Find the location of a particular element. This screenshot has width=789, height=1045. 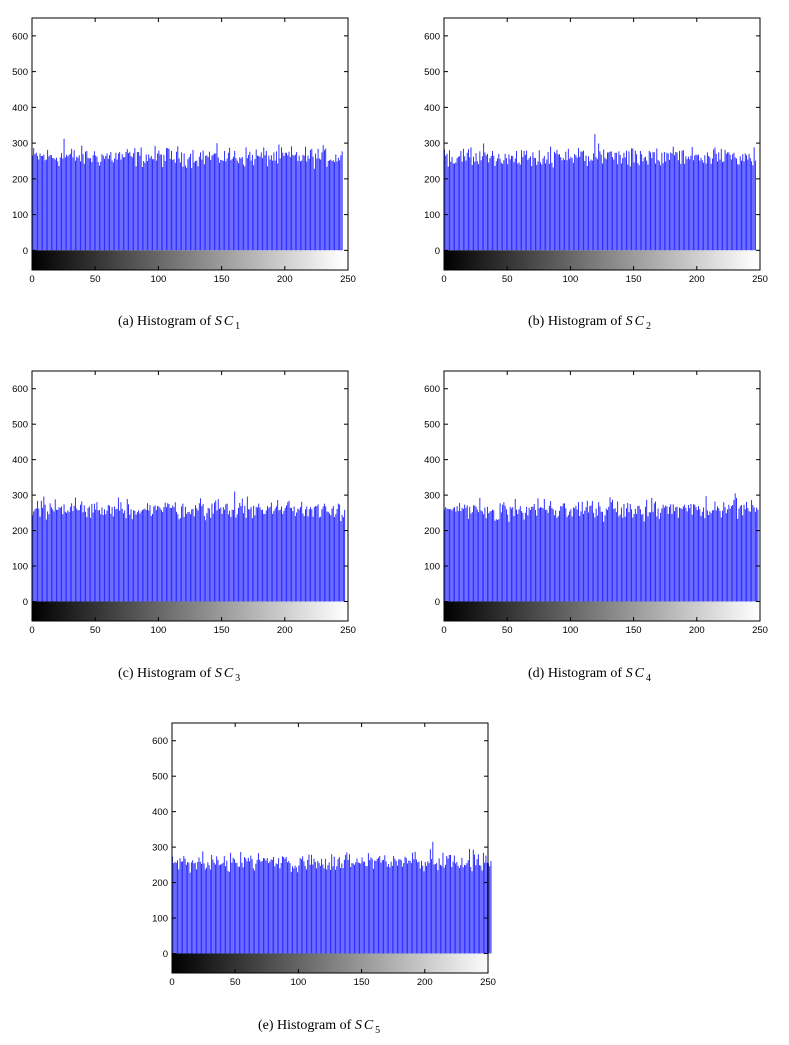

grayscale-colorbar is located at coordinates (601, 611).